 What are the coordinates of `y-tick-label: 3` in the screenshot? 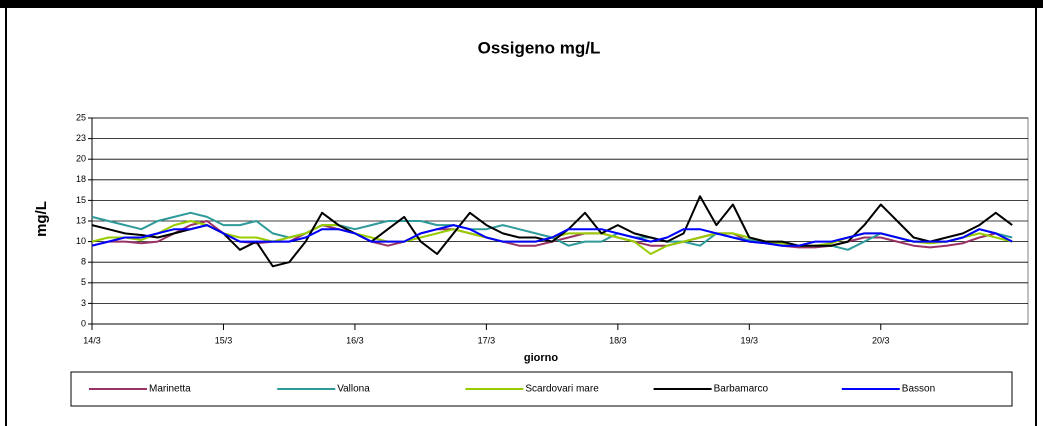 It's located at (83, 303).